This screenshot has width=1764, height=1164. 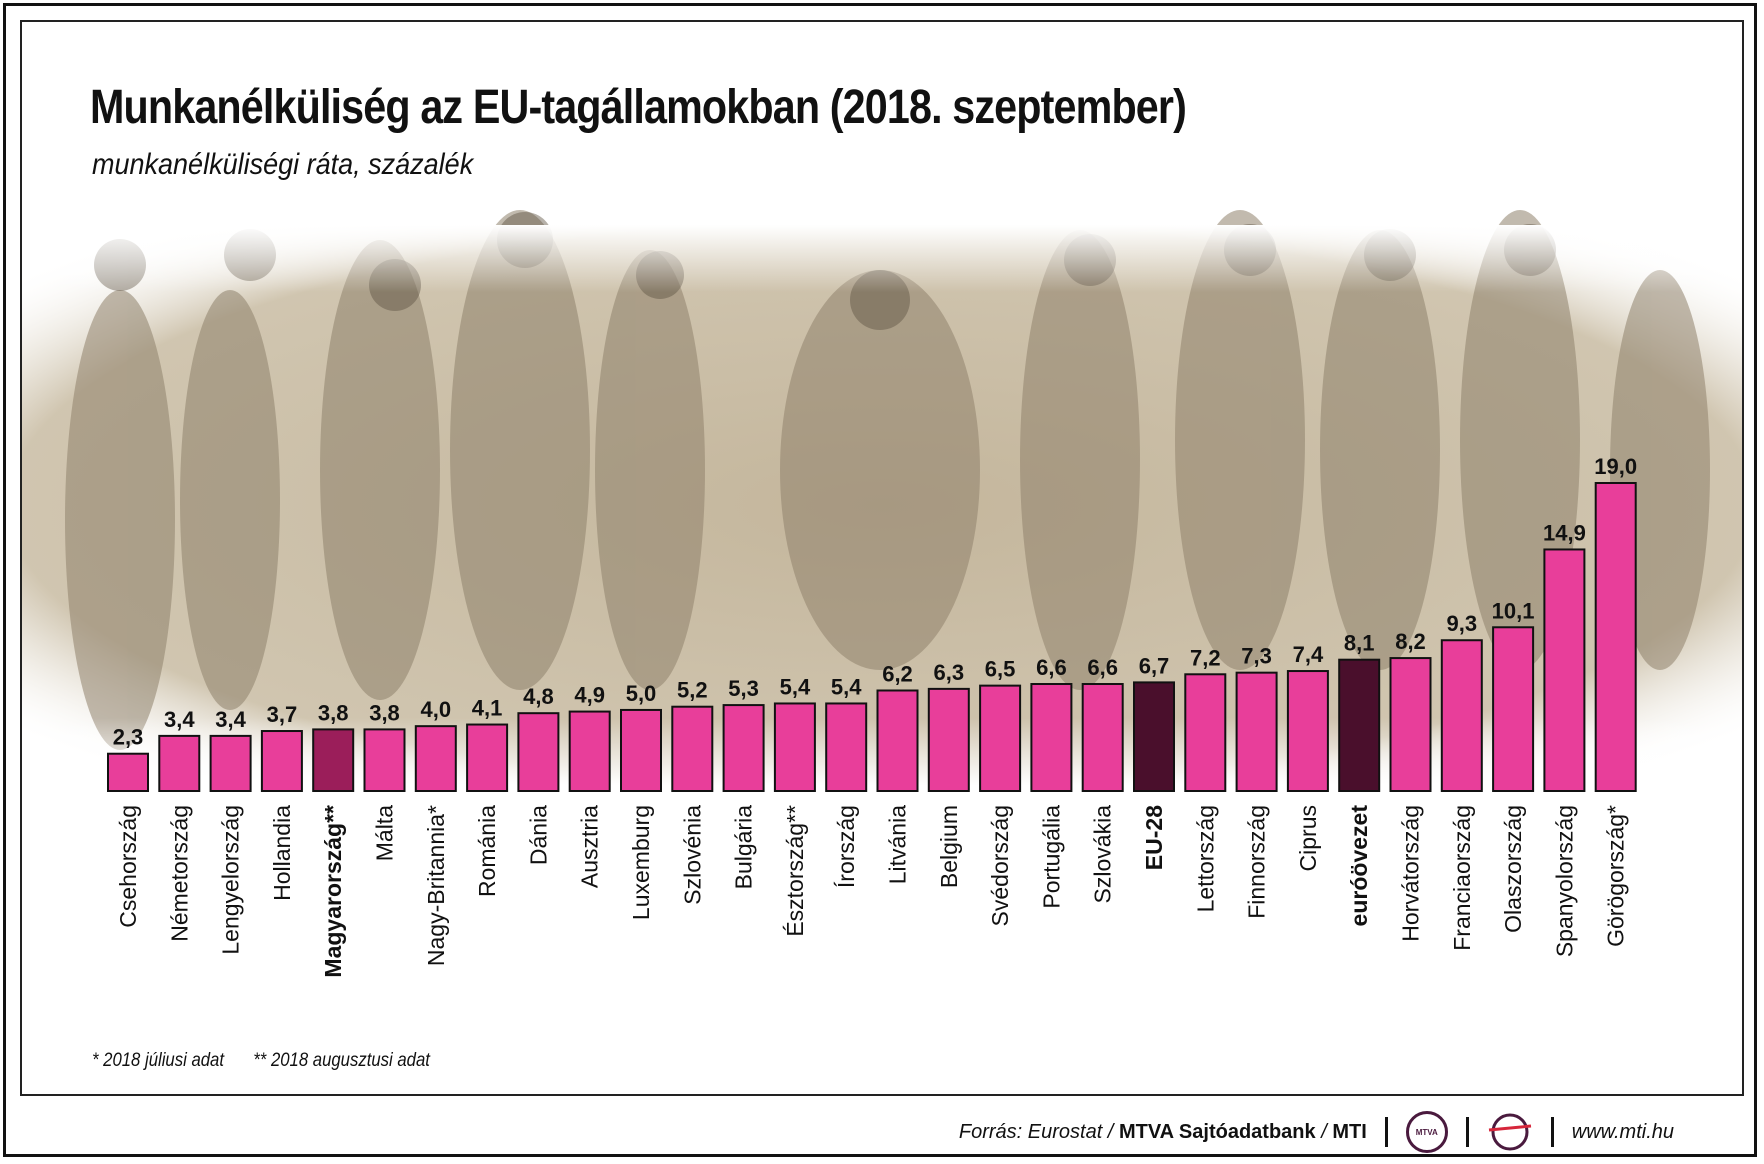 I want to click on mtva-logo-text: MTVA, so click(x=1426, y=1132).